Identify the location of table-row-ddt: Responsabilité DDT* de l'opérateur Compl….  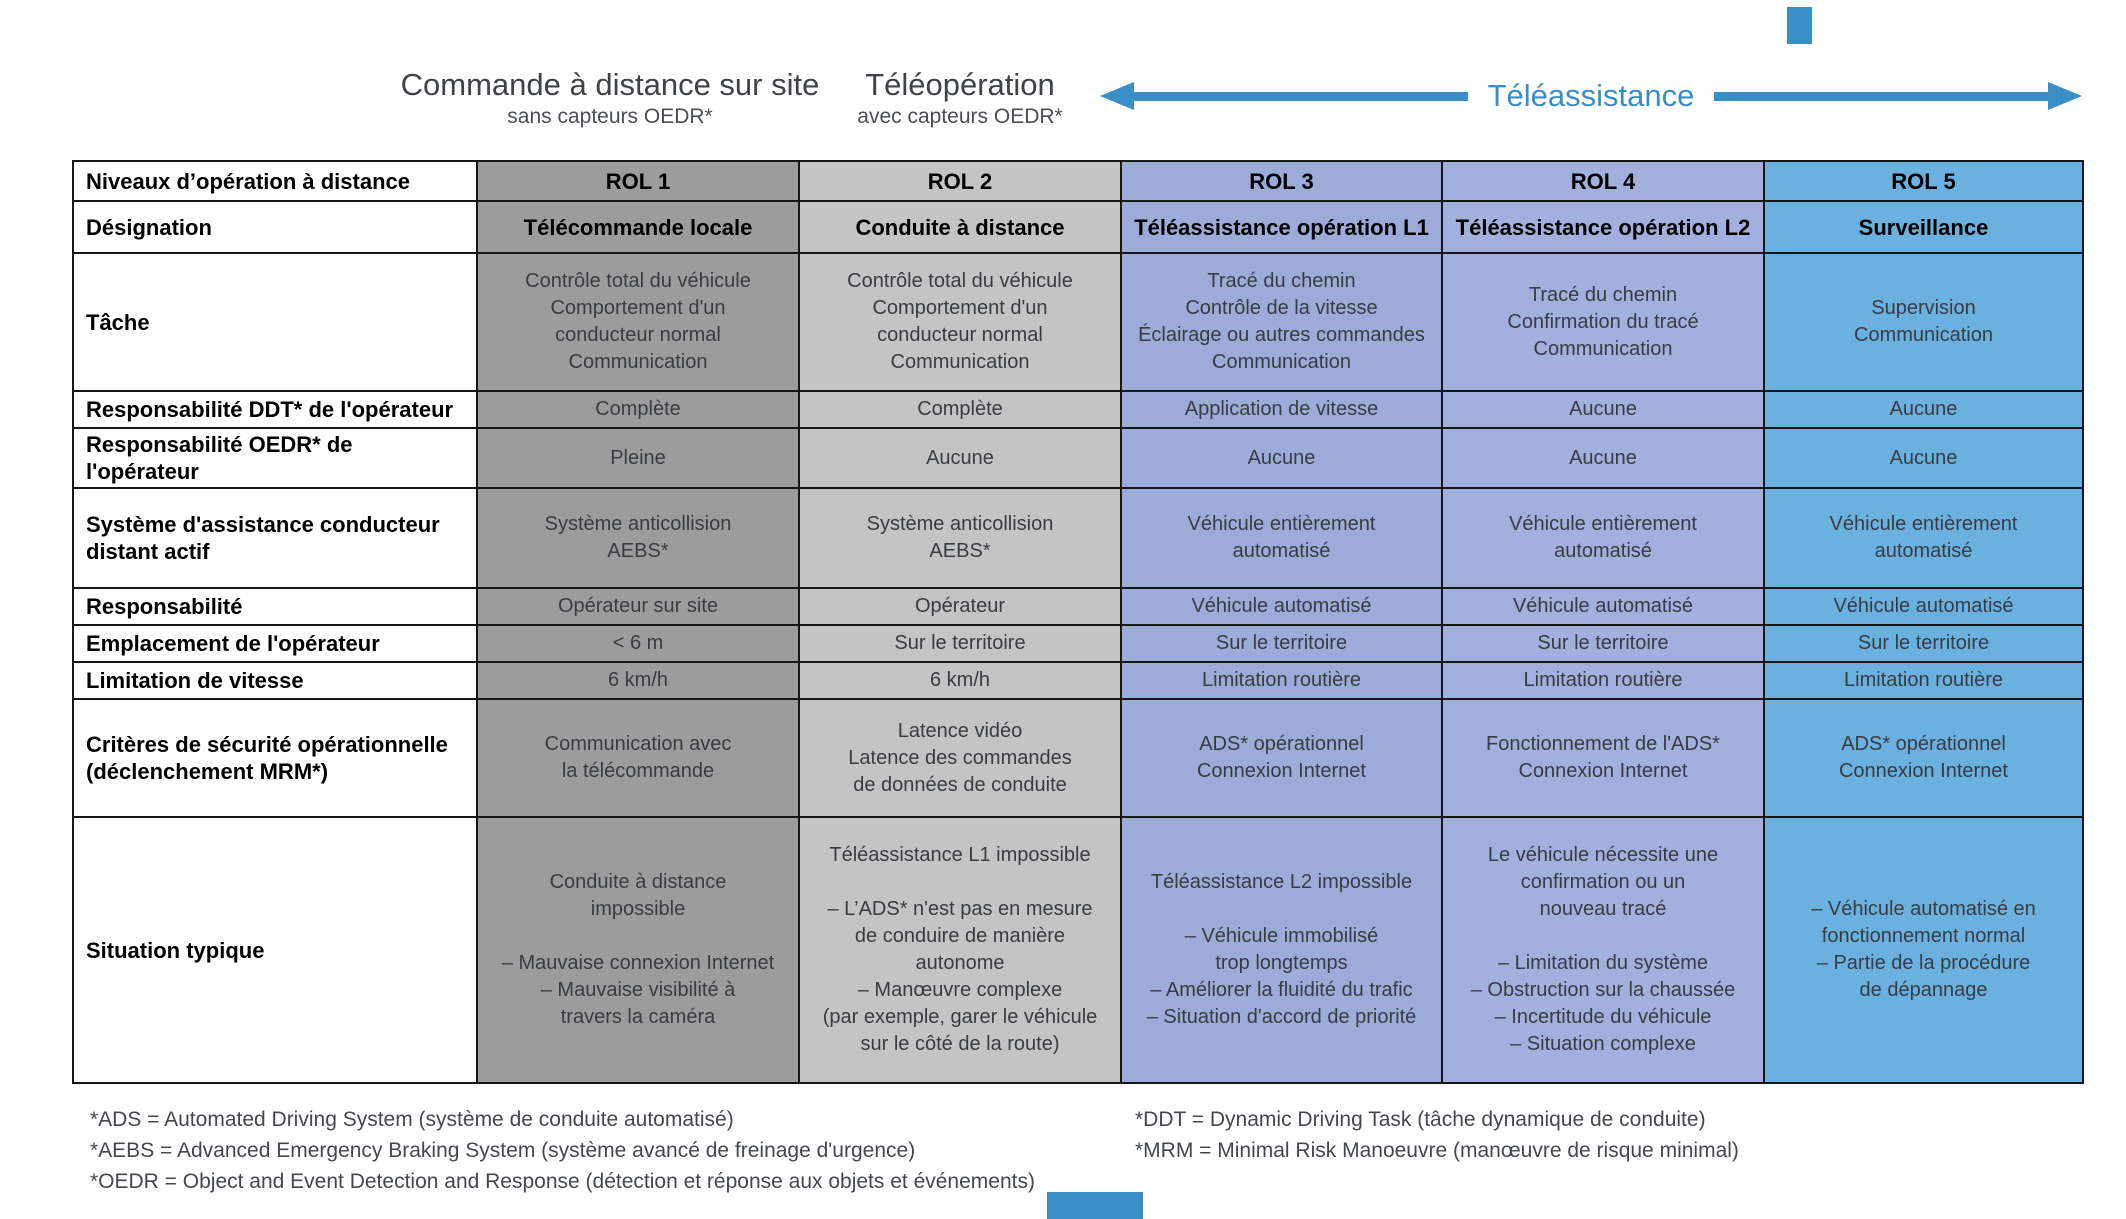
(1078, 409).